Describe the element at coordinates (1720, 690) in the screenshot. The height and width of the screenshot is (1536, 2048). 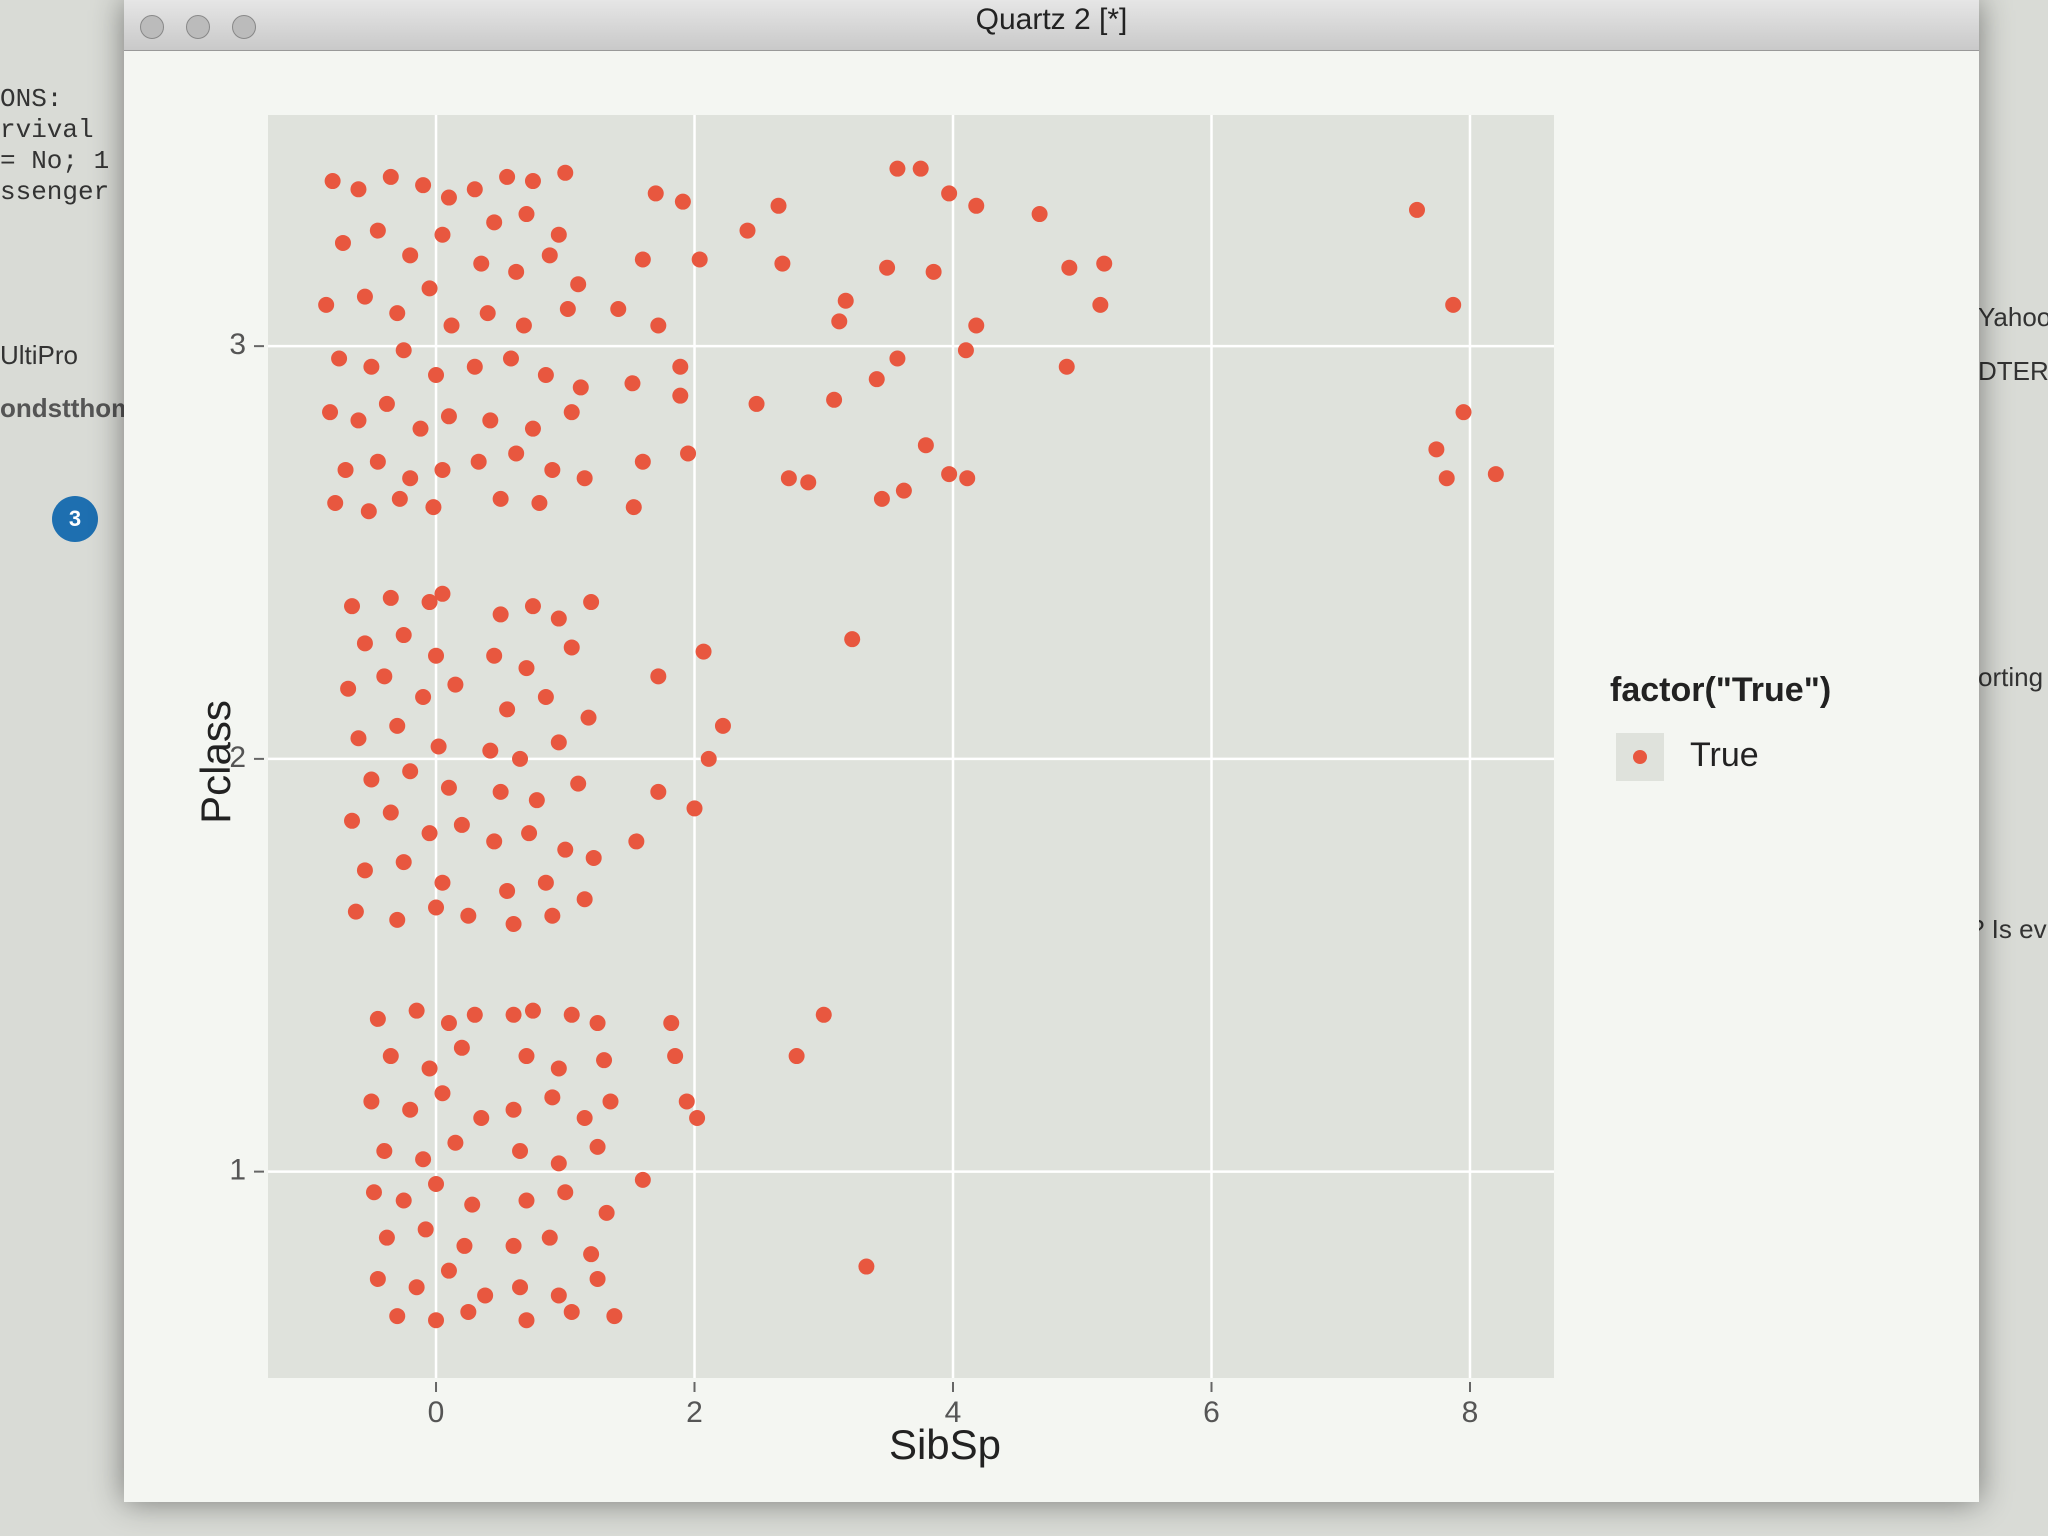
I see `legend-title: factor("True")` at that location.